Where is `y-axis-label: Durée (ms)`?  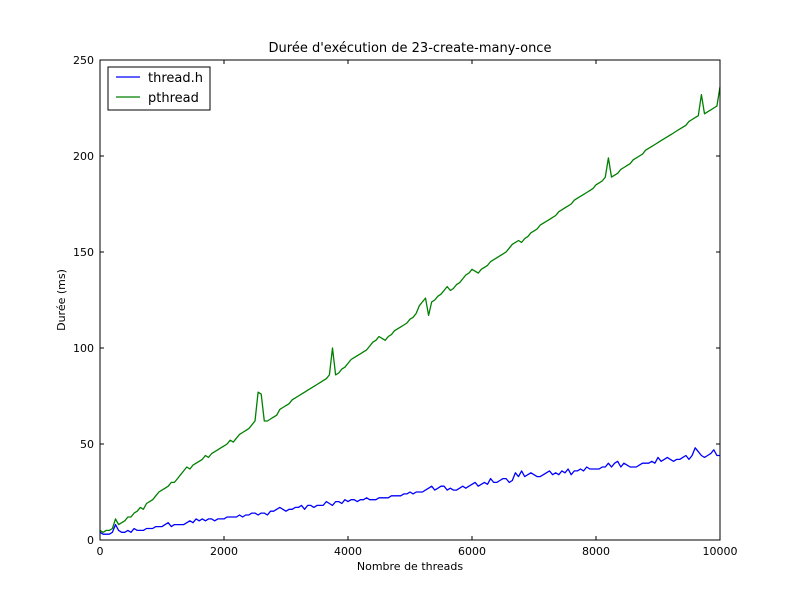
y-axis-label: Durée (ms) is located at coordinates (61, 300).